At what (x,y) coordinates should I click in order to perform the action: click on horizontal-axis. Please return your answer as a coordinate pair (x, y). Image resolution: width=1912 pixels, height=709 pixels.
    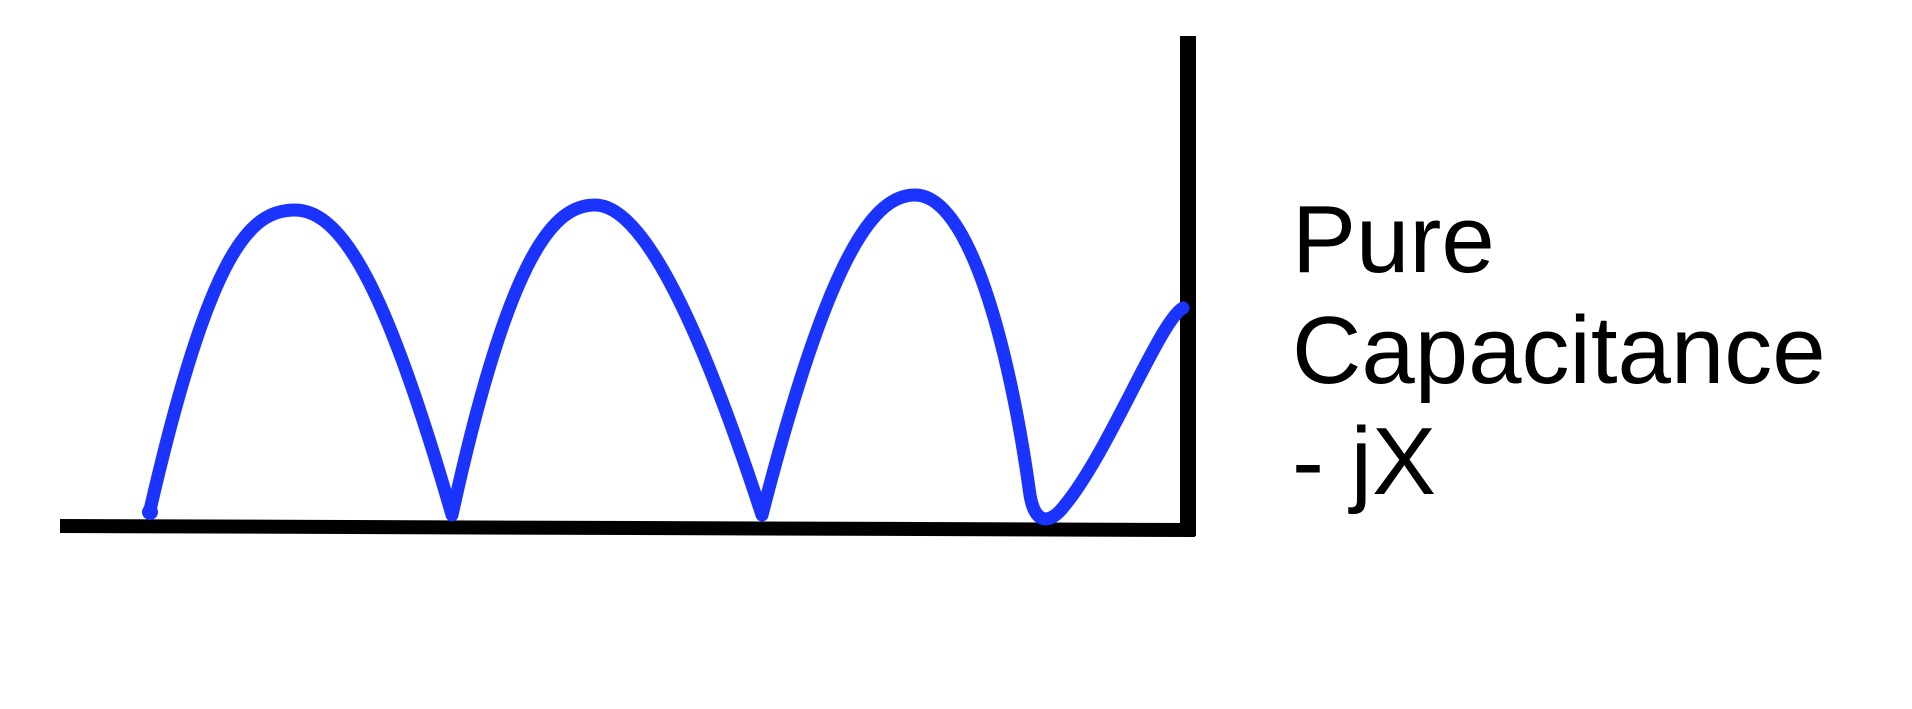
    Looking at the image, I should click on (627, 528).